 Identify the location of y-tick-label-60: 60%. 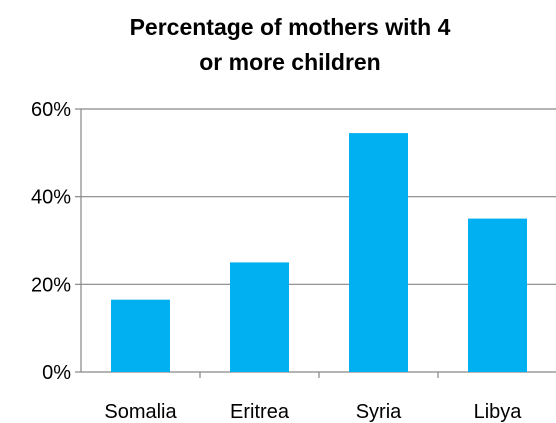
(51, 110).